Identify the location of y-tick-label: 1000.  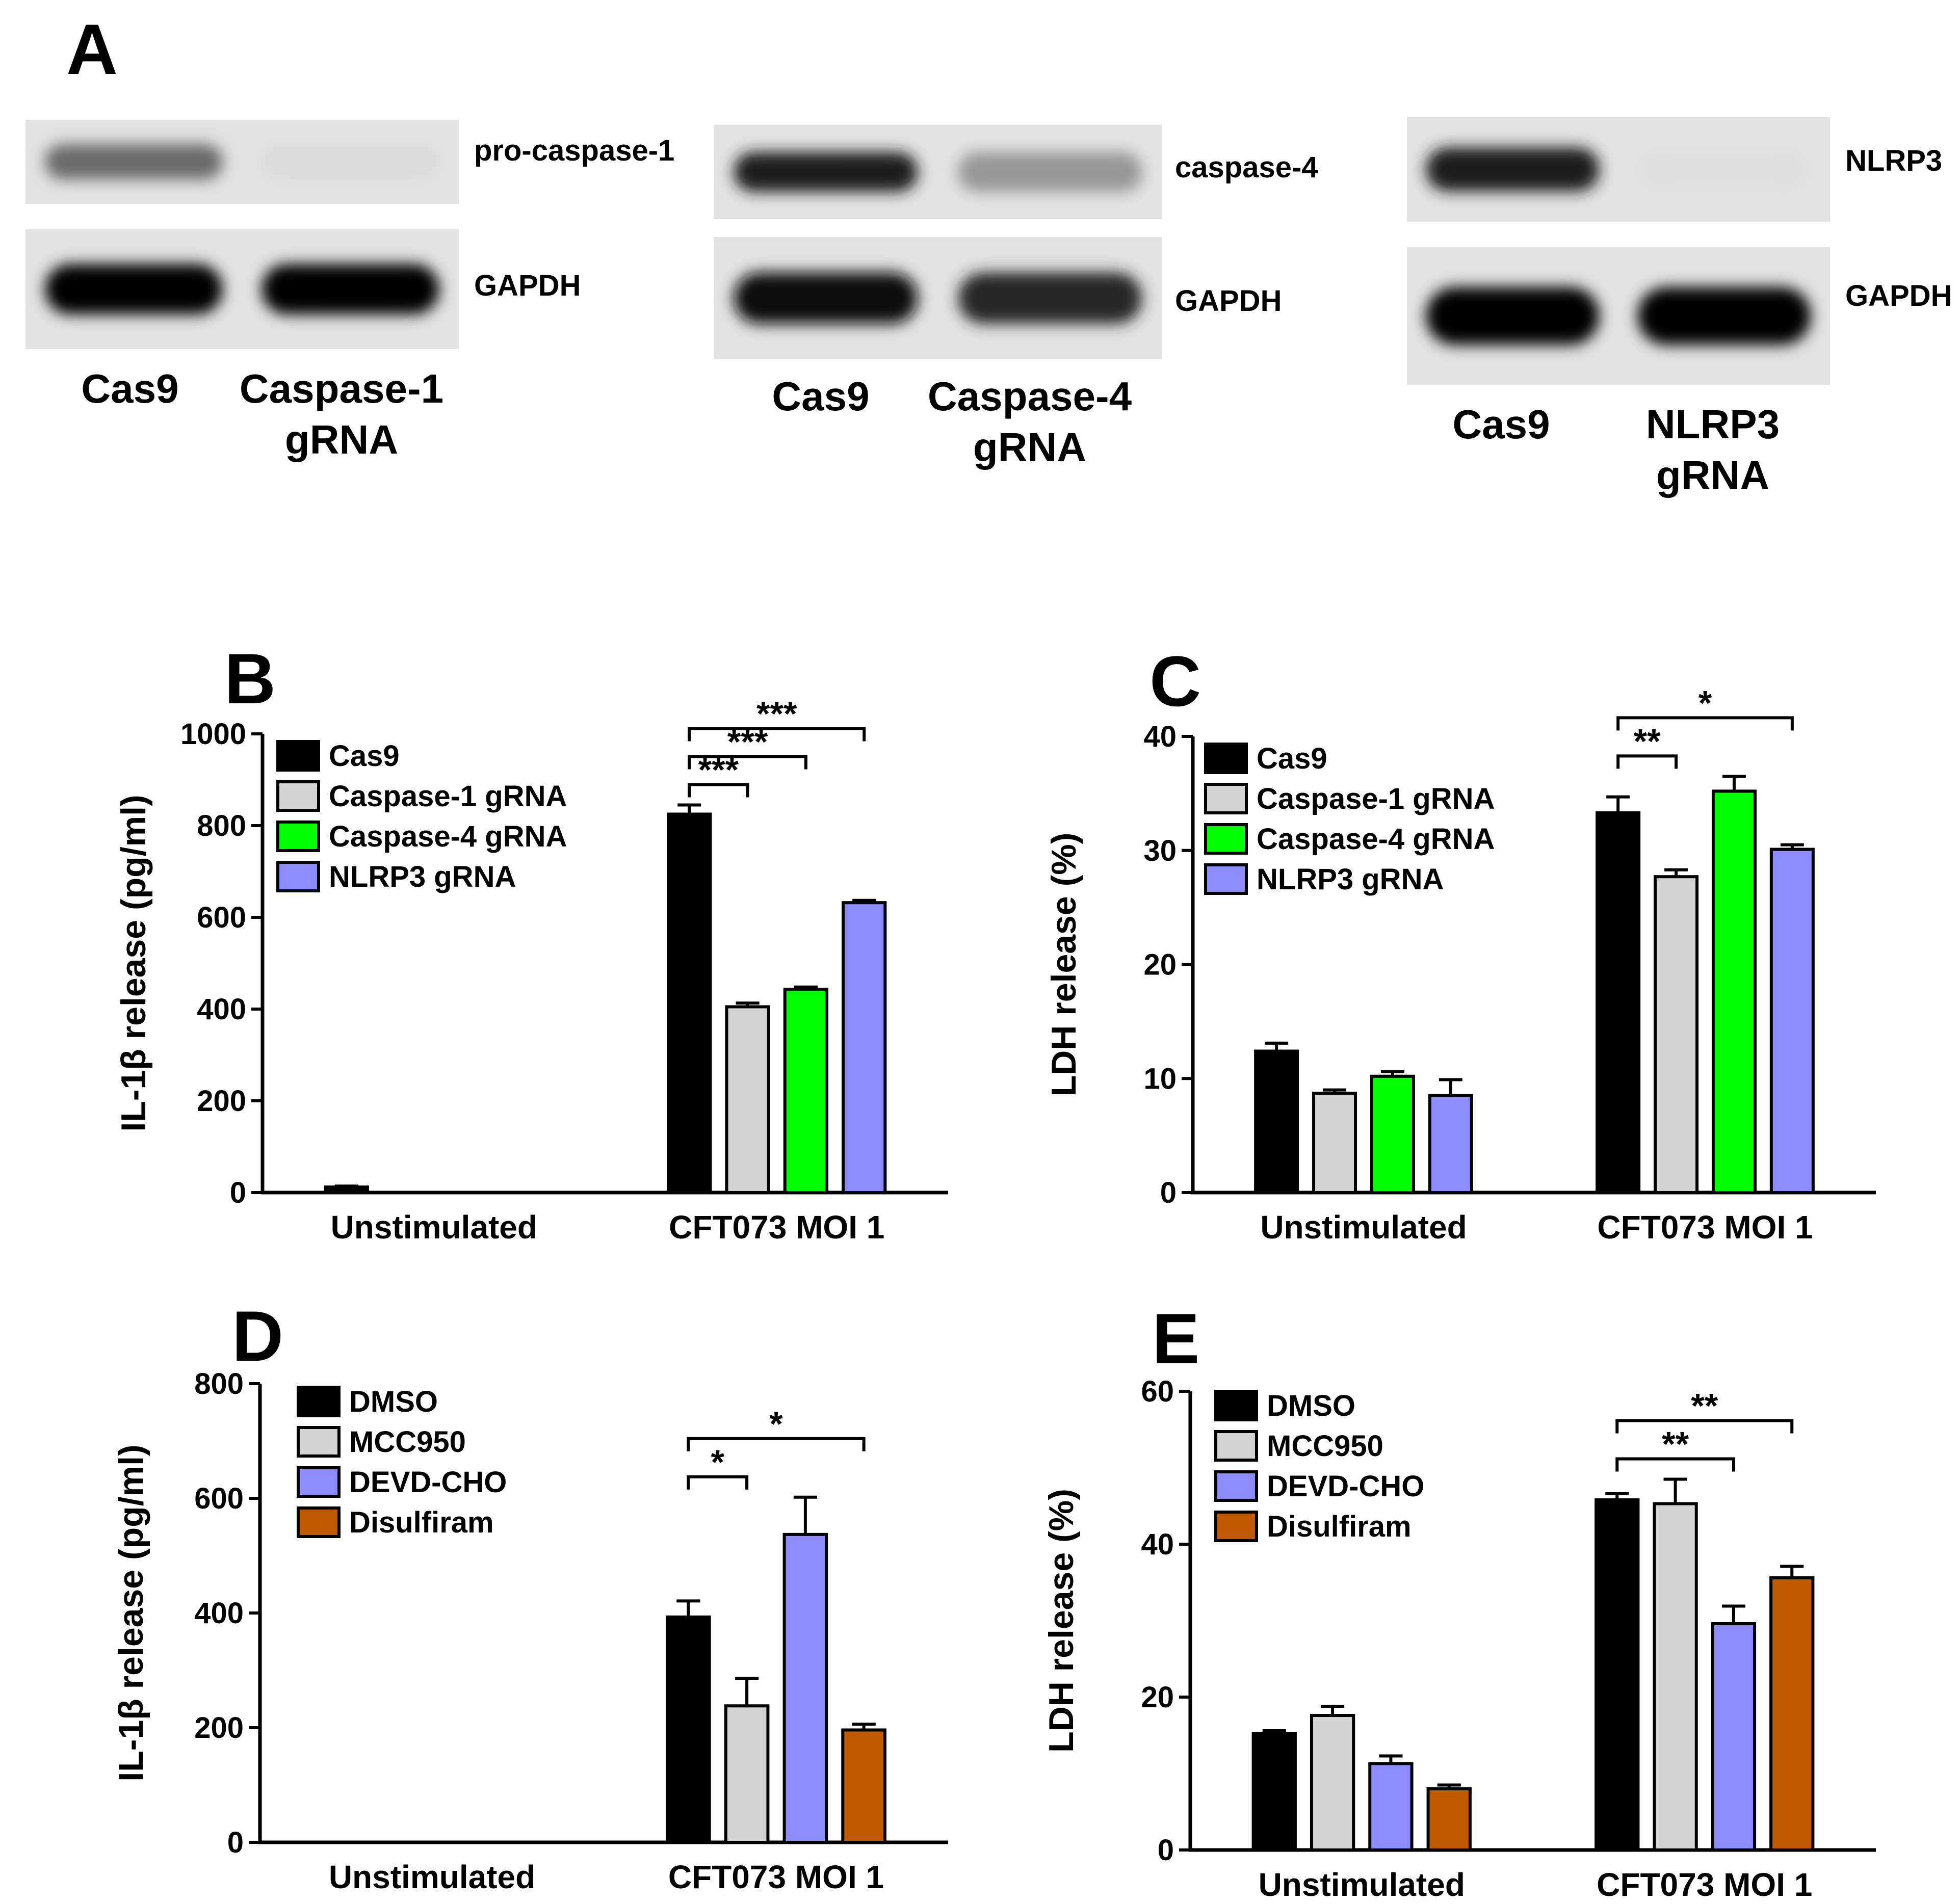
(213, 734).